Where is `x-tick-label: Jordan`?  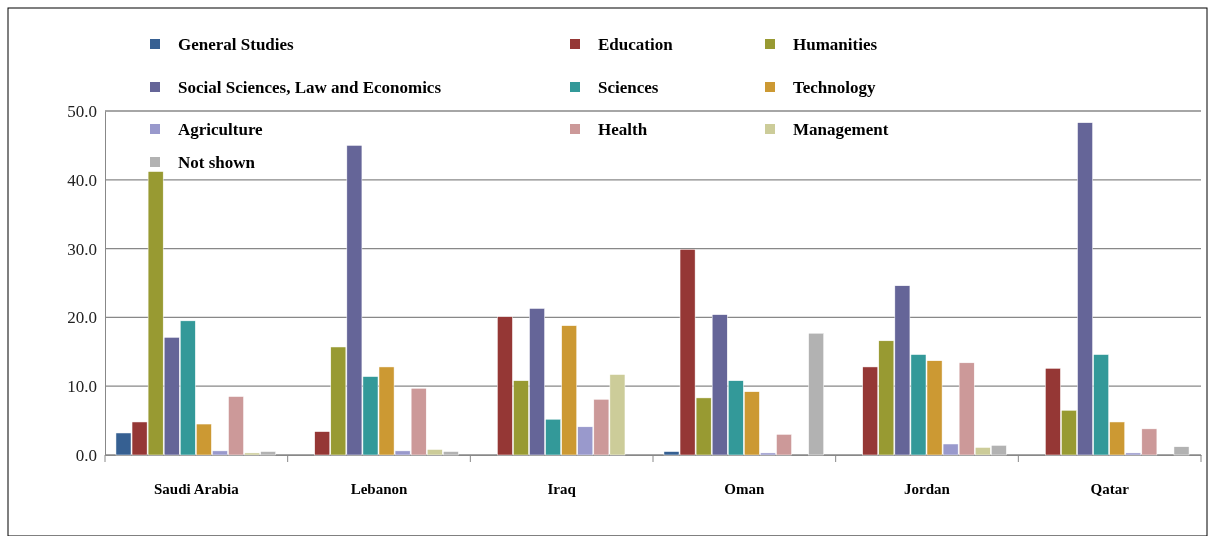 x-tick-label: Jordan is located at coordinates (927, 488).